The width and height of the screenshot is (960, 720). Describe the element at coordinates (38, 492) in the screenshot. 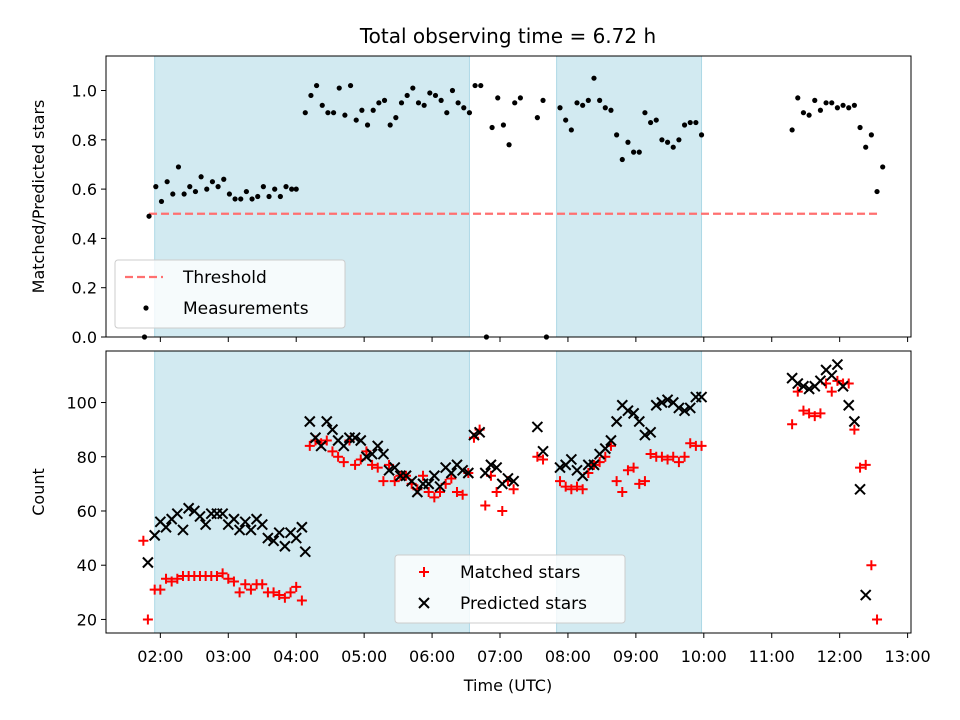

I see `y-axis-label: Count` at that location.